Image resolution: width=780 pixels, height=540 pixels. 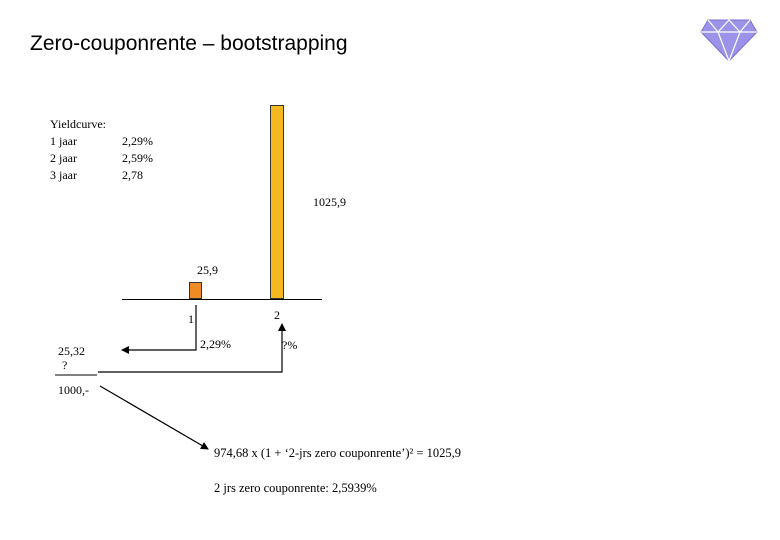 What do you see at coordinates (191, 319) in the screenshot?
I see `time-label-year-1: 1` at bounding box center [191, 319].